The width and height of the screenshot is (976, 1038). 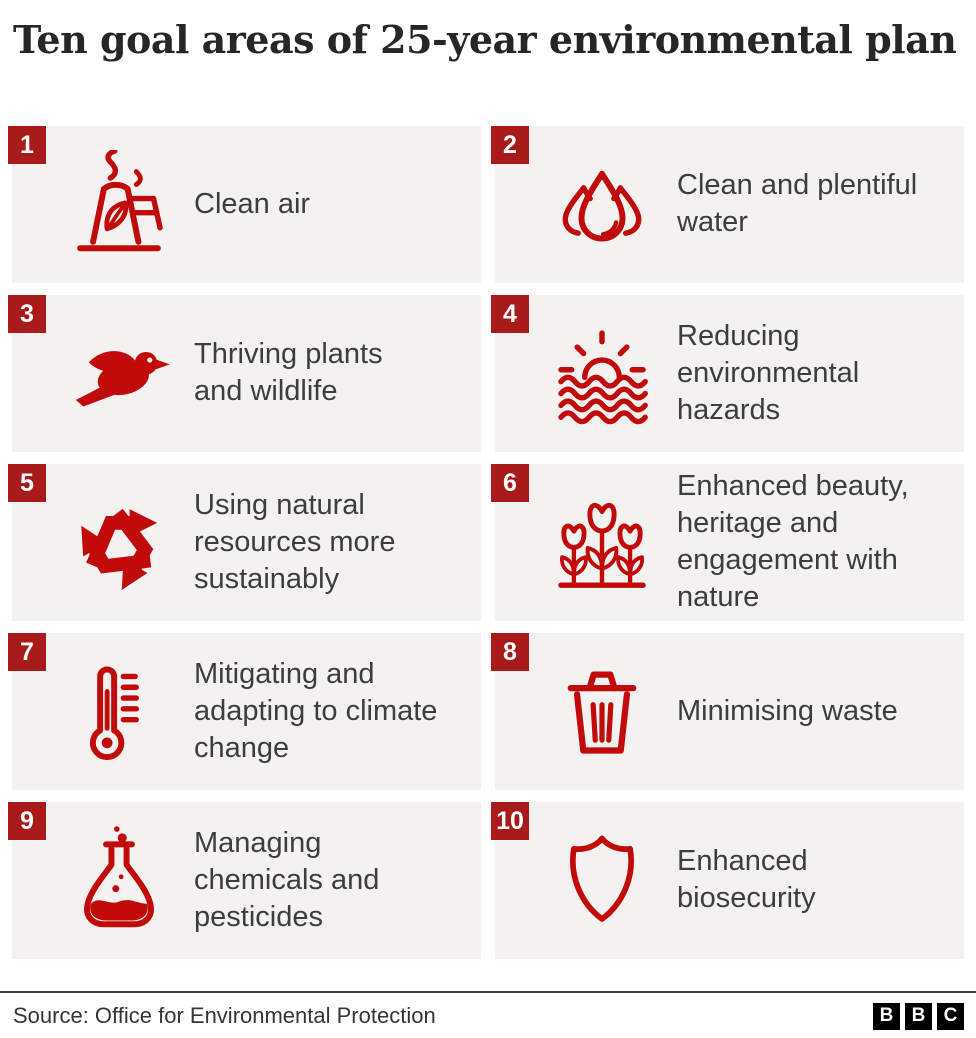 I want to click on trash-bin-icon, so click(x=602, y=711).